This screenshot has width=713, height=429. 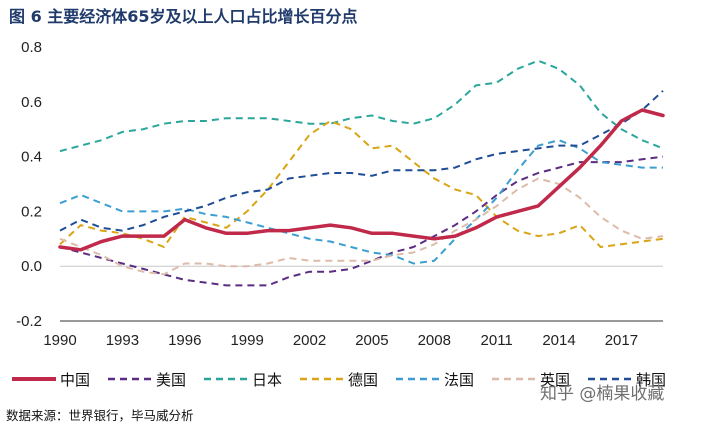 I want to click on x-tick-label: 2002, so click(x=309, y=340).